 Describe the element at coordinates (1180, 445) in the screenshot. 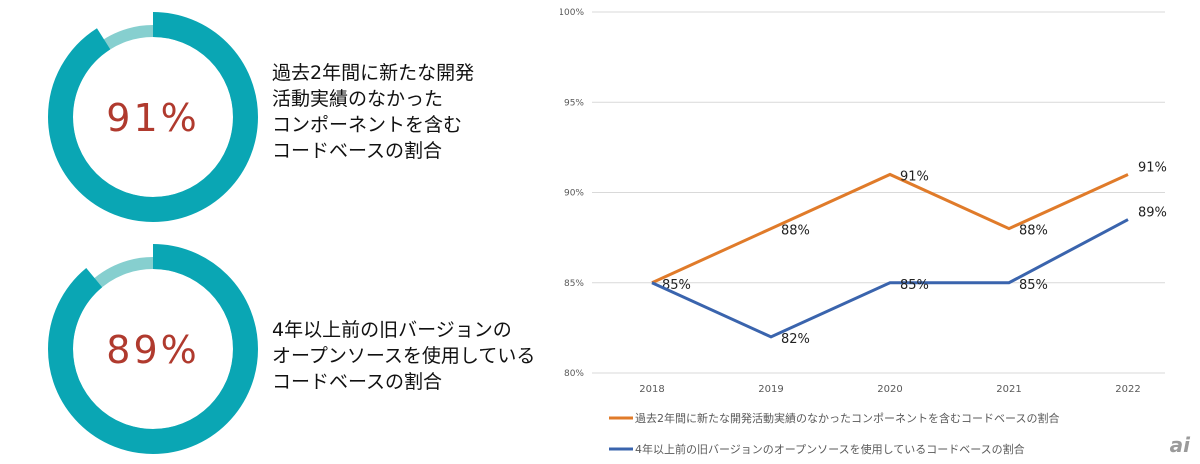

I see `logo: ai` at that location.